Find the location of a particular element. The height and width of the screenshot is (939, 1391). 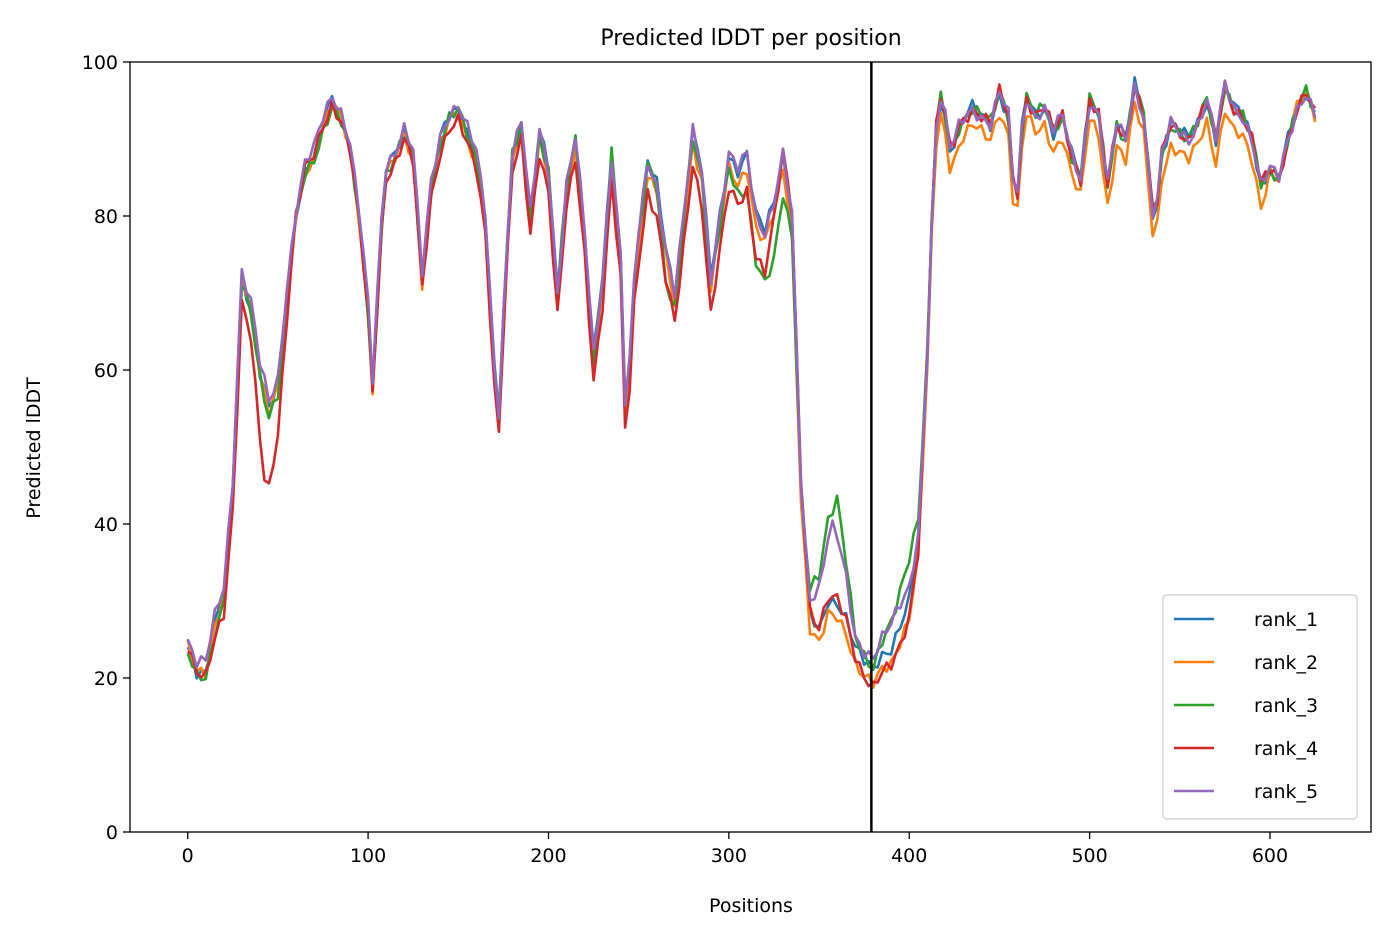

legend-label: rank_4 is located at coordinates (1286, 749).